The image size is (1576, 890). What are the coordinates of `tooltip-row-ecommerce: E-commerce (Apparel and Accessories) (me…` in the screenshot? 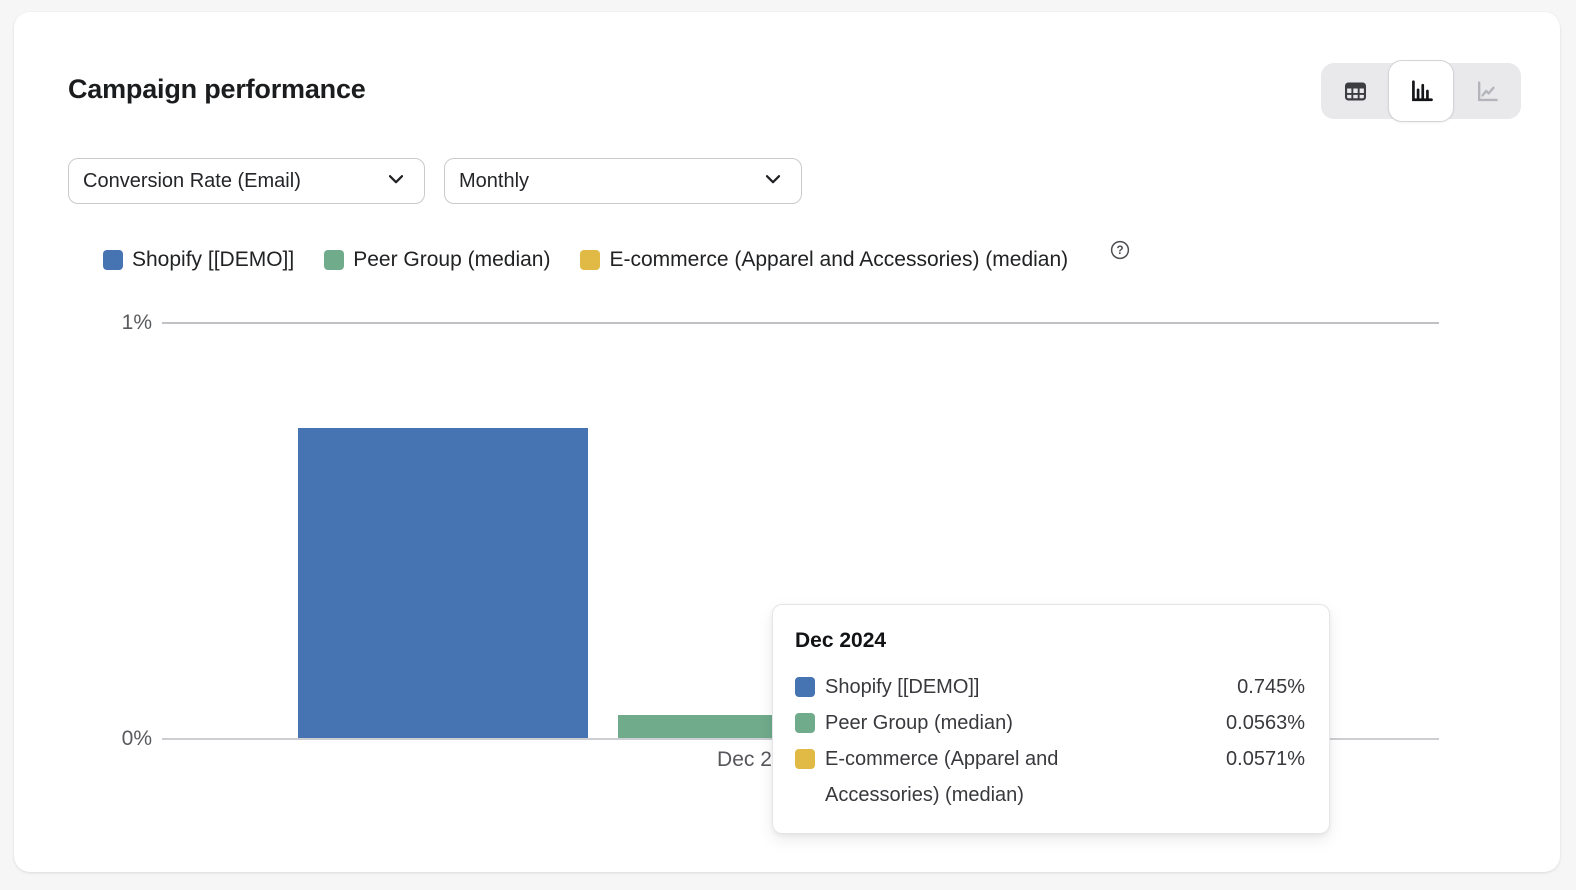 It's located at (1050, 777).